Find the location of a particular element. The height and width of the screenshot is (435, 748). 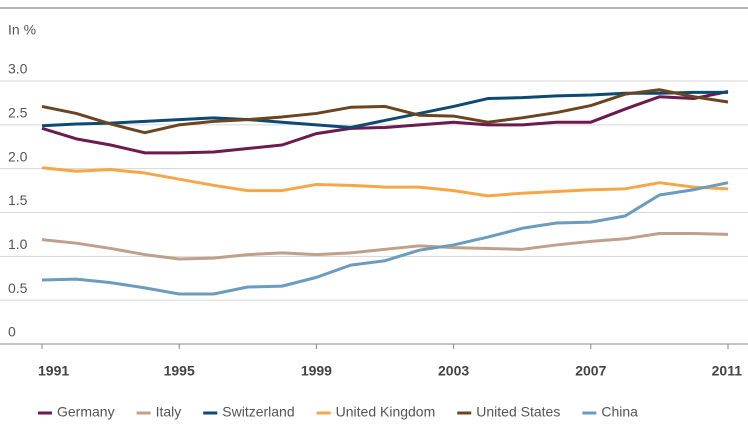

y-tick-label: 0 is located at coordinates (12, 332).